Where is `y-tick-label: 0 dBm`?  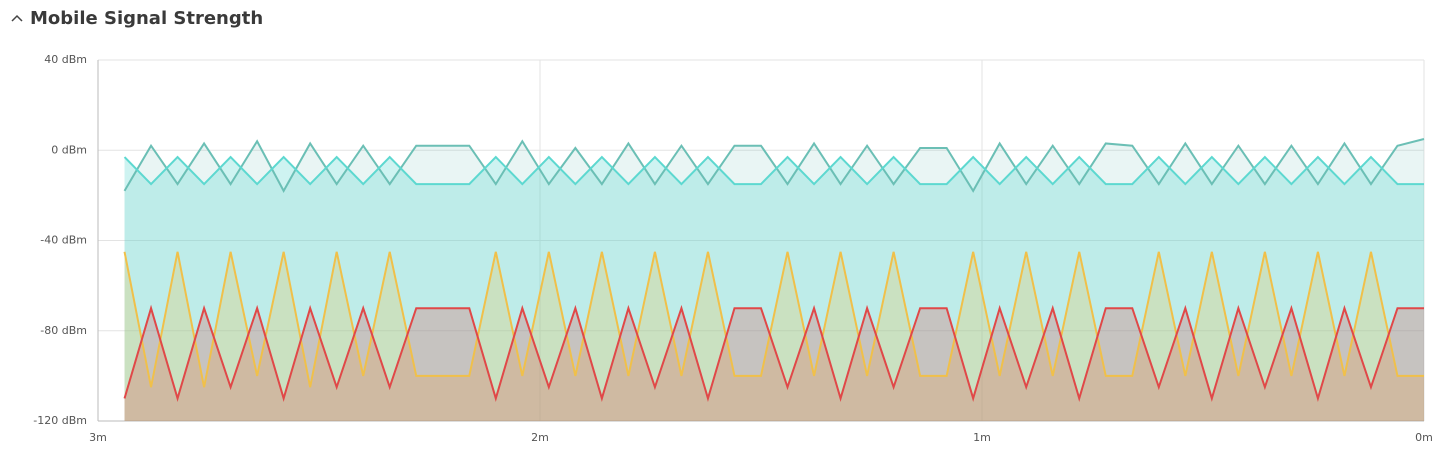
y-tick-label: 0 dBm is located at coordinates (69, 149).